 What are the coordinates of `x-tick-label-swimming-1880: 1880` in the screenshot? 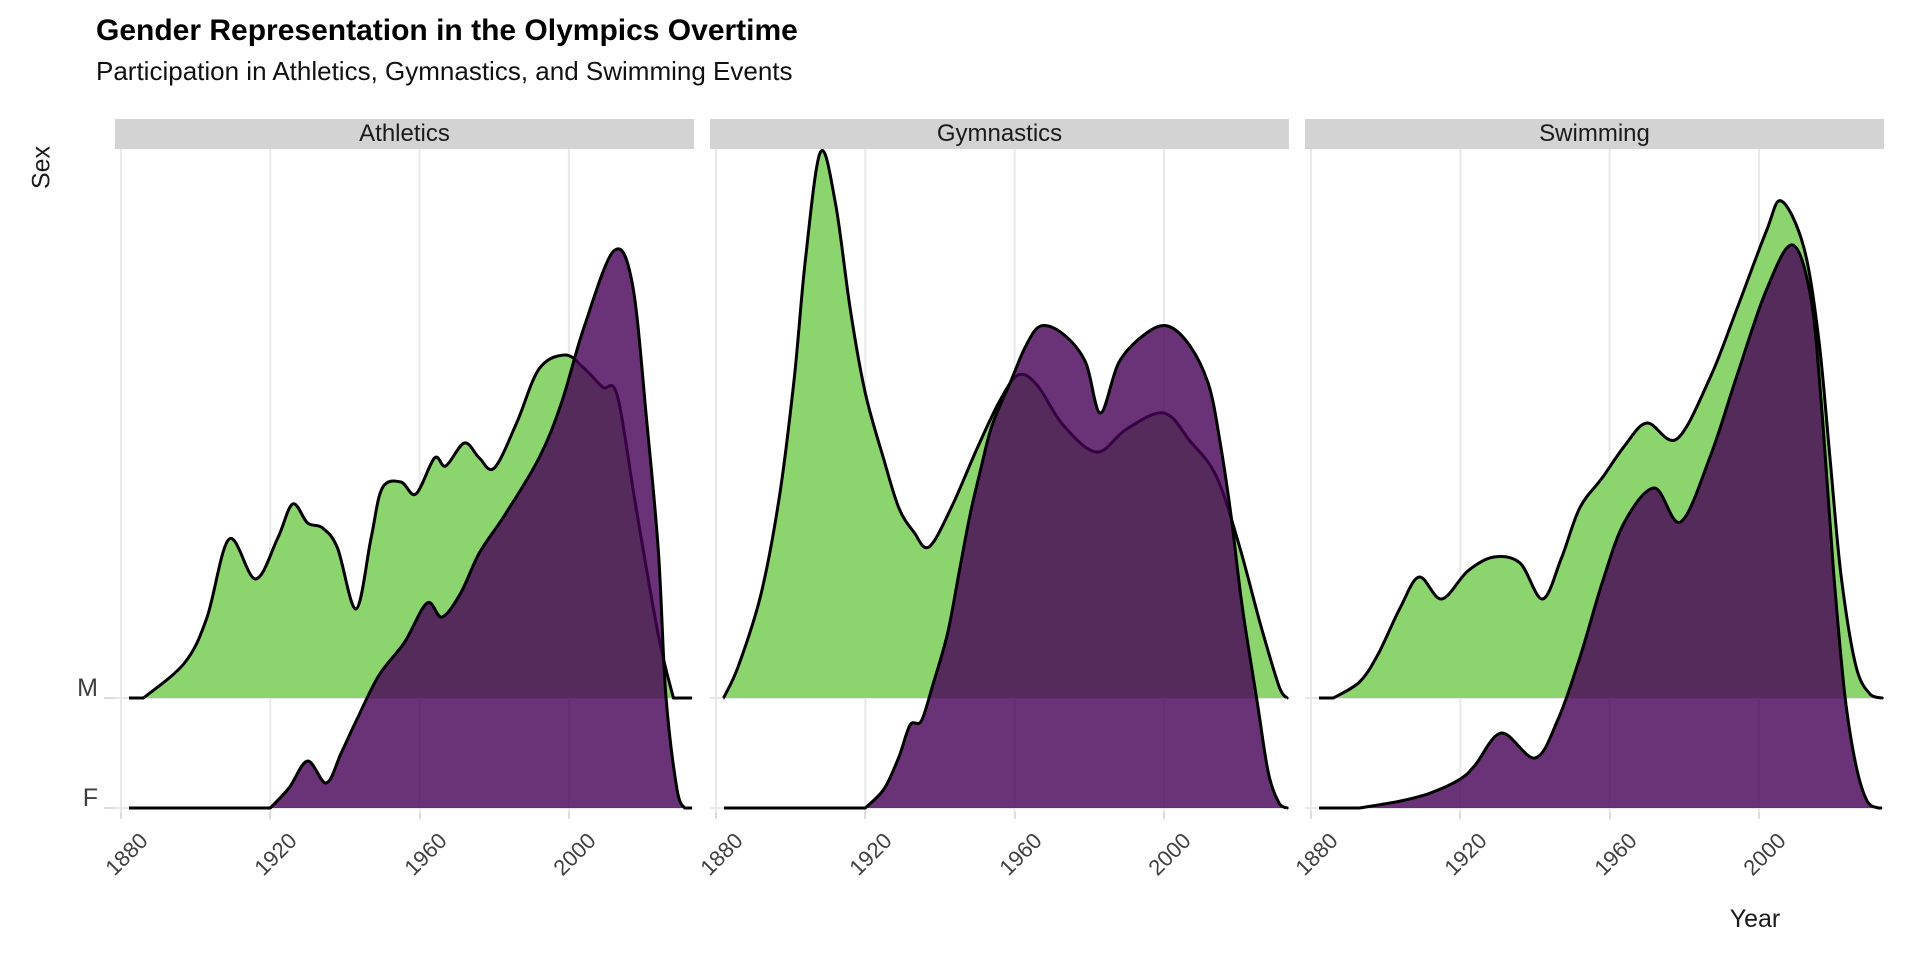 It's located at (1316, 854).